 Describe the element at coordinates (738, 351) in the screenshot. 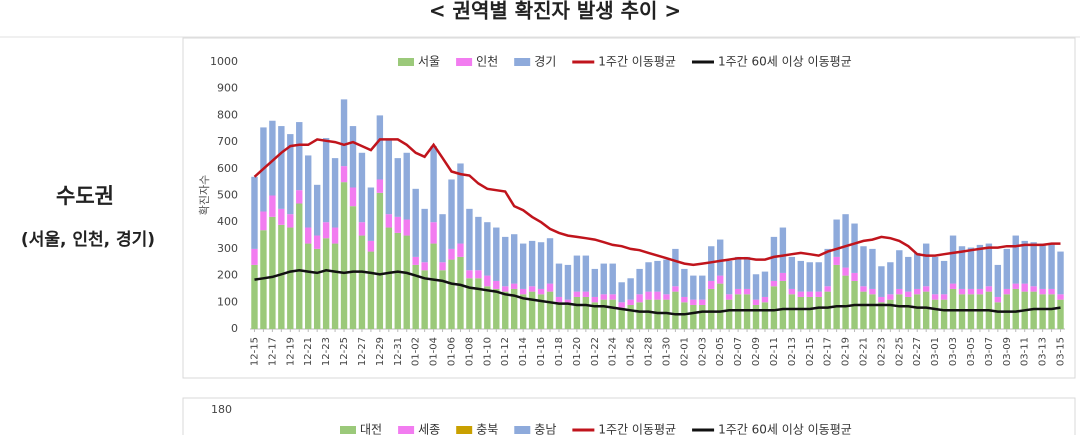

I see `x-tick-label: 02-07` at that location.